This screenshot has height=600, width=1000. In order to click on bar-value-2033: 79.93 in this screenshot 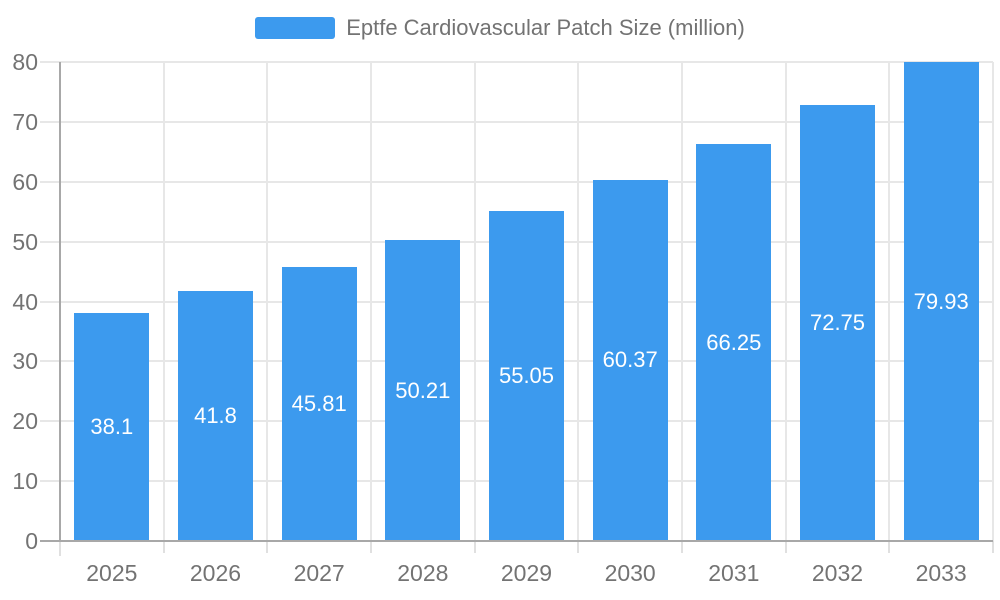, I will do `click(941, 301)`.